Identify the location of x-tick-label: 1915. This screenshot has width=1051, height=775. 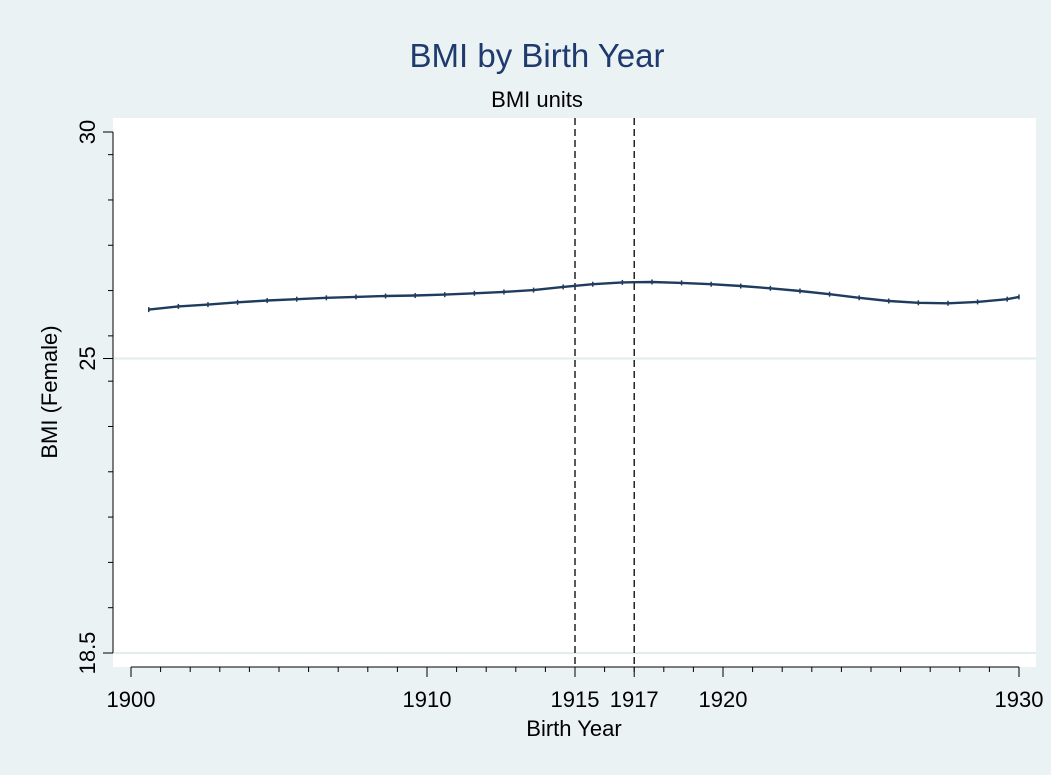
(575, 699).